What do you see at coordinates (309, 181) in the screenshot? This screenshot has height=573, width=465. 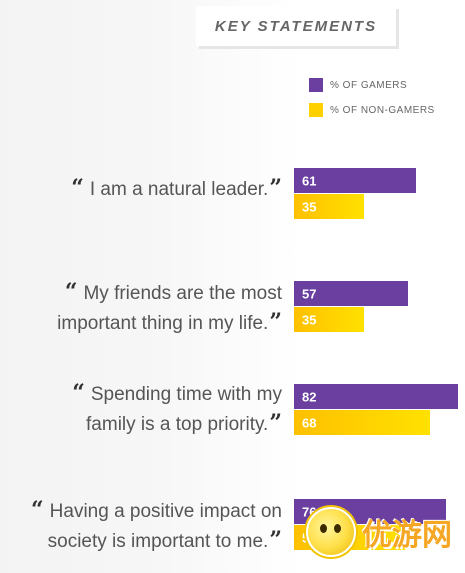 I see `bar-label-gamers-1: 61` at bounding box center [309, 181].